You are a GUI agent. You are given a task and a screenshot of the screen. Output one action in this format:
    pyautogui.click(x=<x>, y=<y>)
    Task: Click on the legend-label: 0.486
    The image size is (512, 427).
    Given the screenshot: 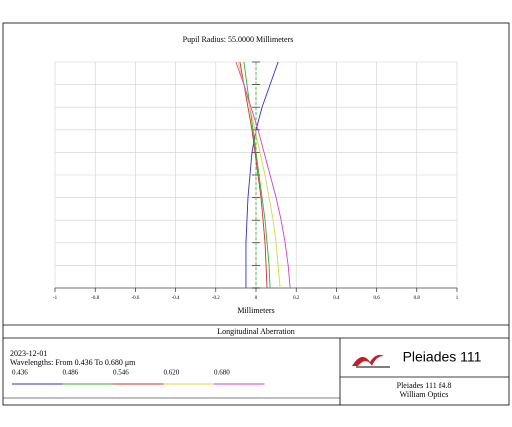 What is the action you would take?
    pyautogui.click(x=71, y=373)
    